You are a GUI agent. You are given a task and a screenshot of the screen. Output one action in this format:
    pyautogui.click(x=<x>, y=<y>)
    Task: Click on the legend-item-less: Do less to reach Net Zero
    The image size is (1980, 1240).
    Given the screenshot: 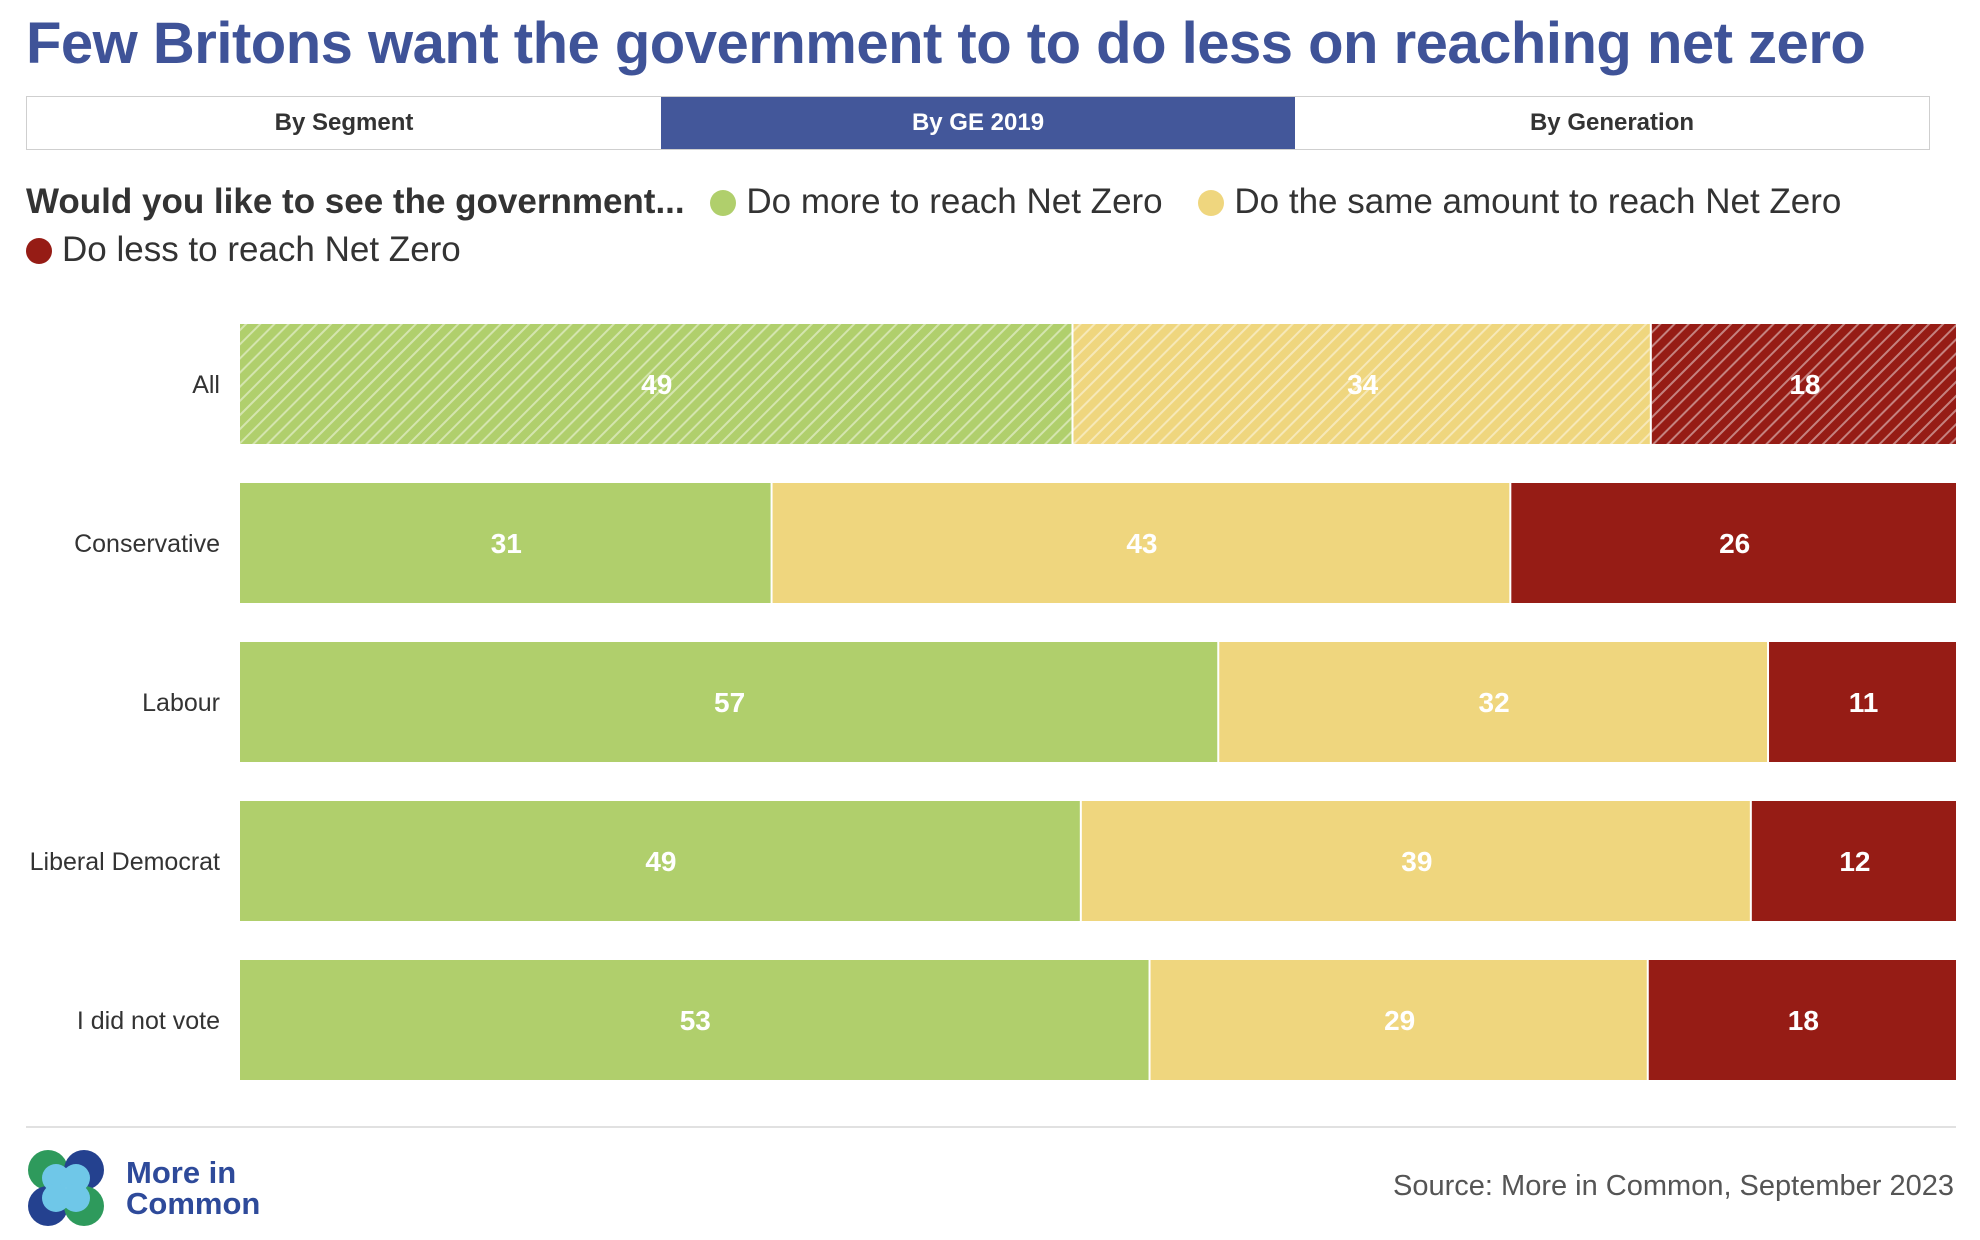 What is the action you would take?
    pyautogui.click(x=243, y=250)
    